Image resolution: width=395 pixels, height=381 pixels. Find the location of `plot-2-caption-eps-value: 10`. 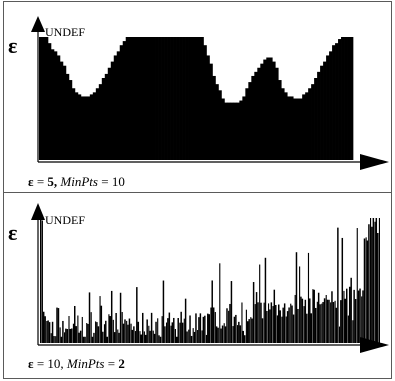

plot-2-caption-eps-value: 10 is located at coordinates (54, 363).